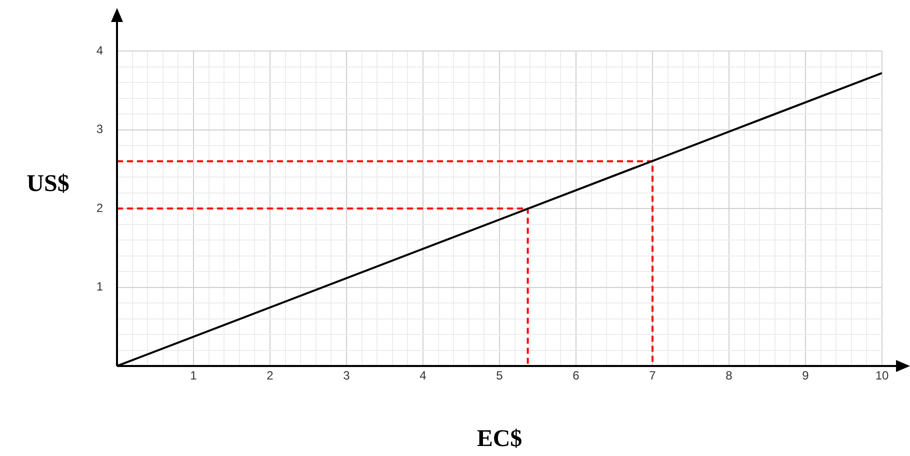  I want to click on y-tick-label: 4, so click(100, 50).